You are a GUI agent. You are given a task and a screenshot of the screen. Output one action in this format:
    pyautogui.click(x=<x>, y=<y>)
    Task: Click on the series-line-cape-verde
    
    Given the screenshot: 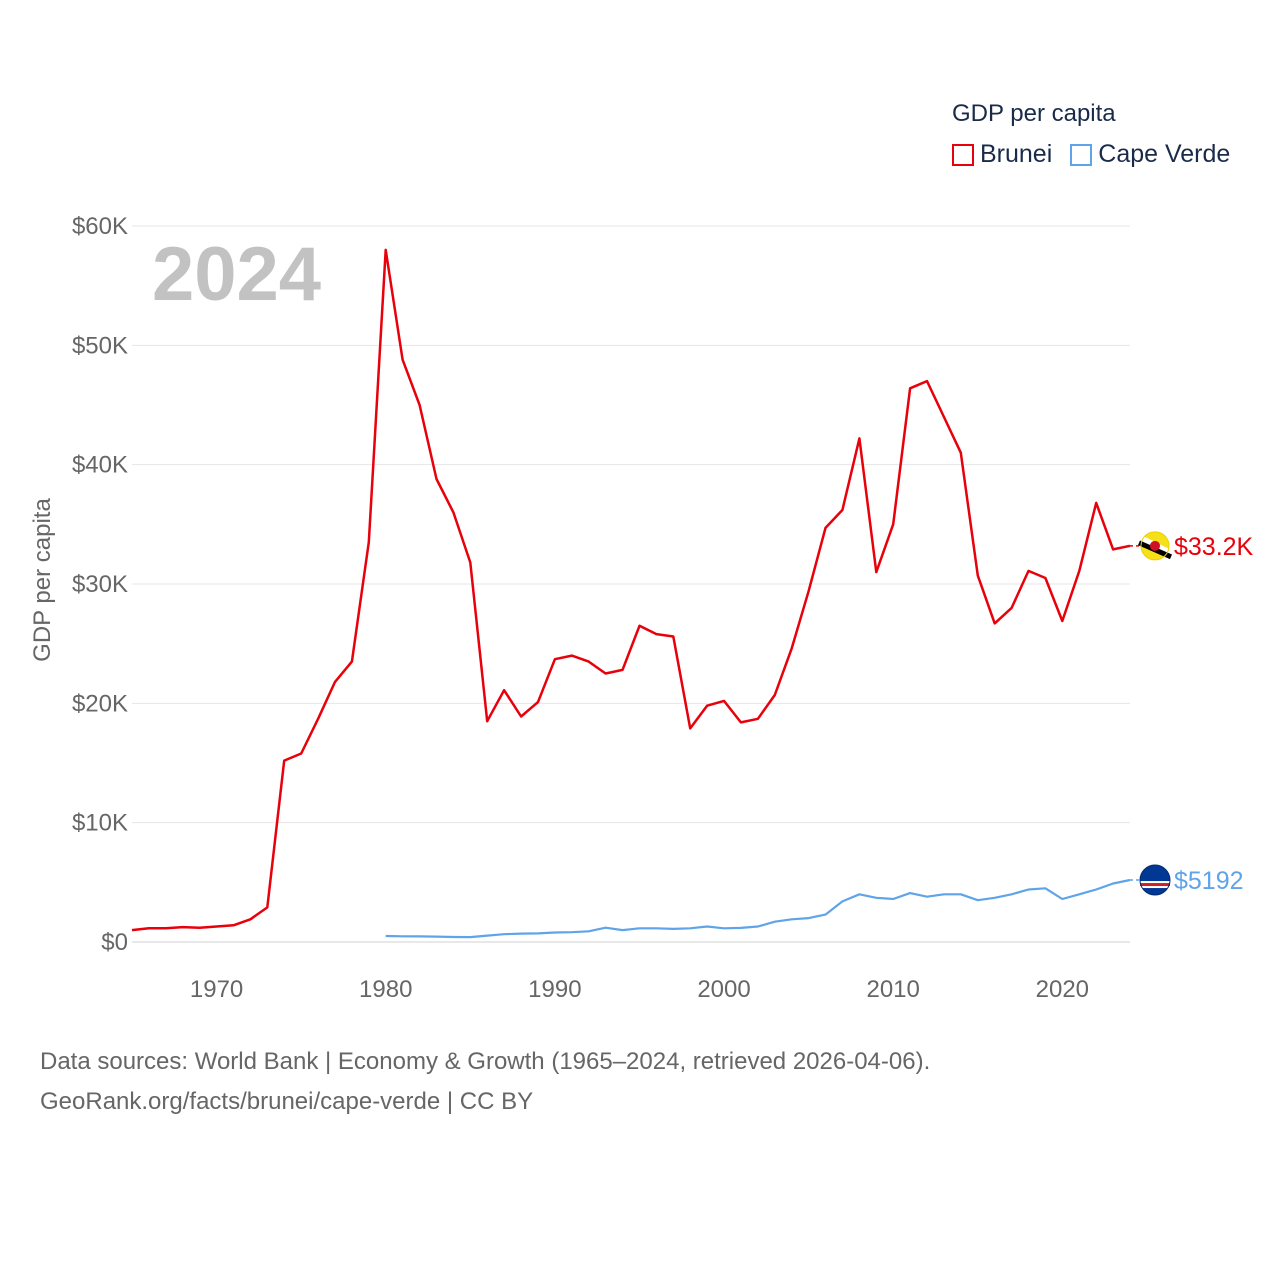 What is the action you would take?
    pyautogui.click(x=758, y=908)
    